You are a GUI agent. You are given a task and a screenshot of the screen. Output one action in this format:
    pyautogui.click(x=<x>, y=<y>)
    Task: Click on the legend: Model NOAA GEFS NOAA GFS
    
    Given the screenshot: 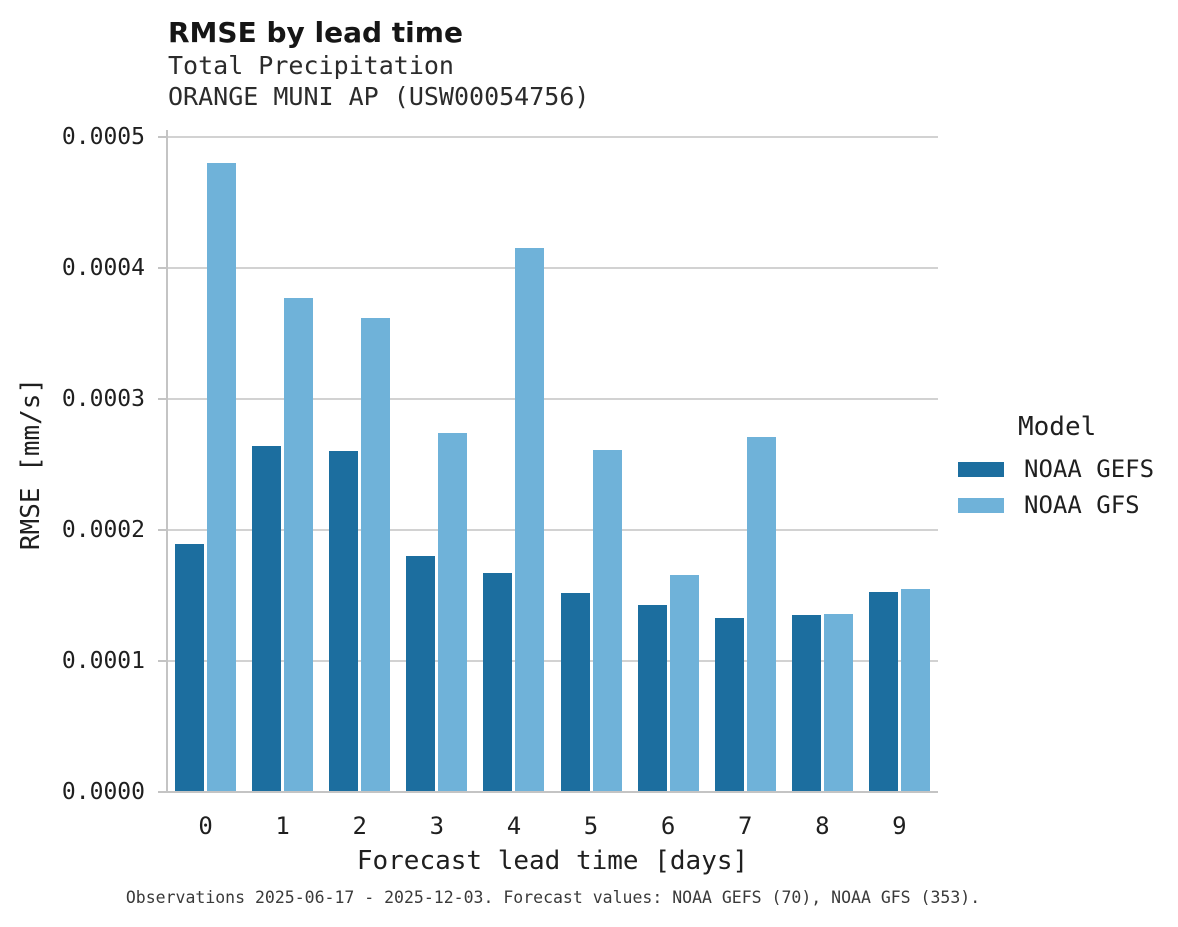 What is the action you would take?
    pyautogui.click(x=1065, y=467)
    